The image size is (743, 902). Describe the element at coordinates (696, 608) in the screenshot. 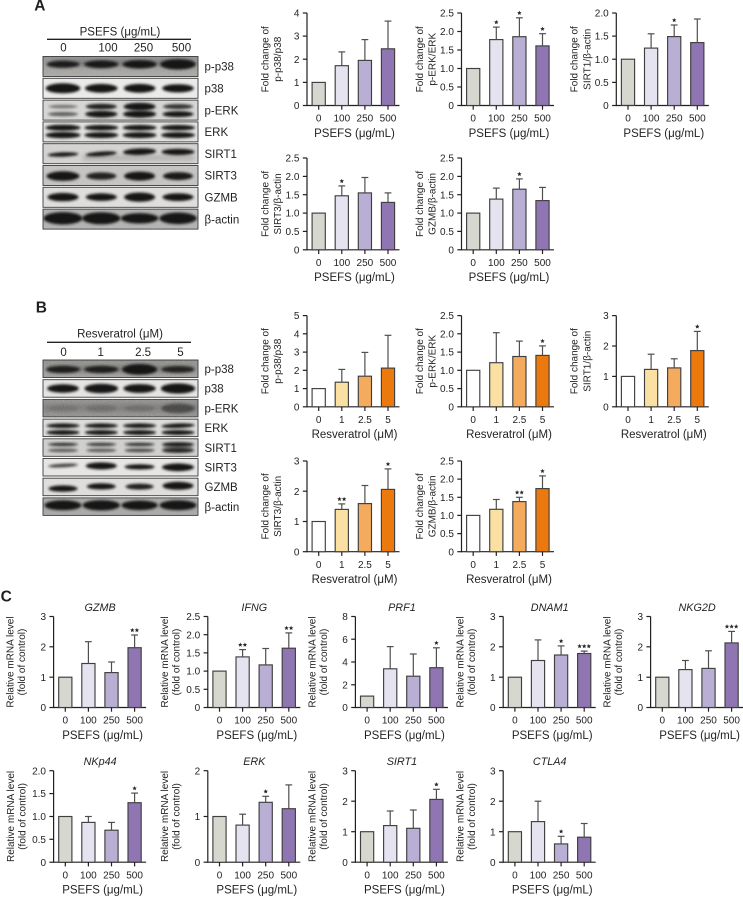

I see `svg-text: NKG2D` at that location.